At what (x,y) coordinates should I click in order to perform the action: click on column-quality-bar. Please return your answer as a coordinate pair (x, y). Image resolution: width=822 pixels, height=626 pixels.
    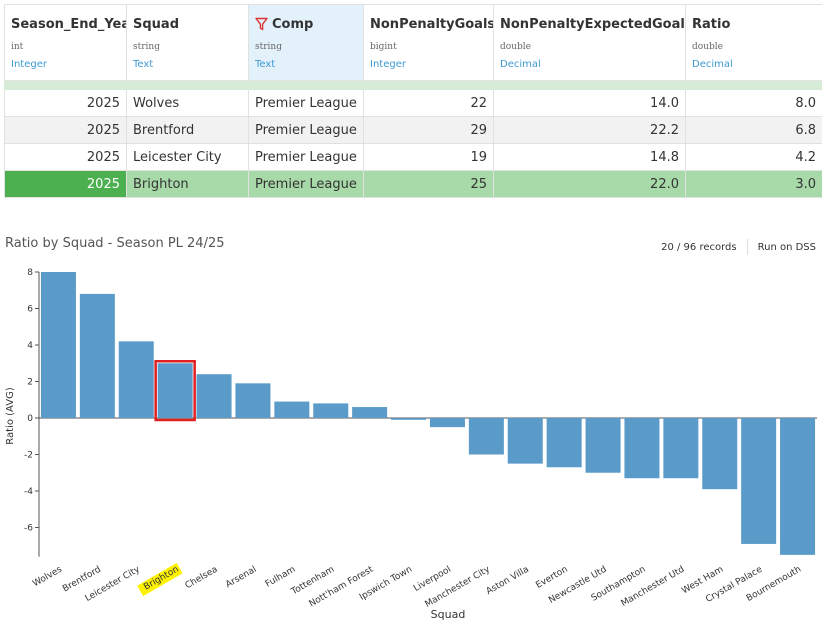
    Looking at the image, I should click on (413, 85).